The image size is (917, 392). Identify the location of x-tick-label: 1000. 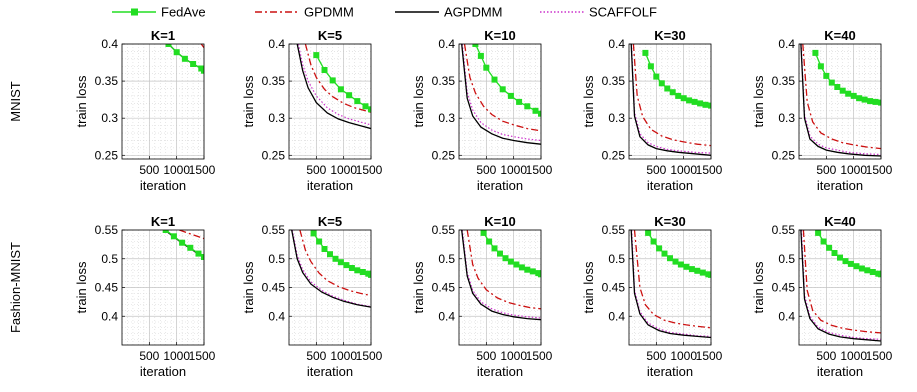
(343, 356).